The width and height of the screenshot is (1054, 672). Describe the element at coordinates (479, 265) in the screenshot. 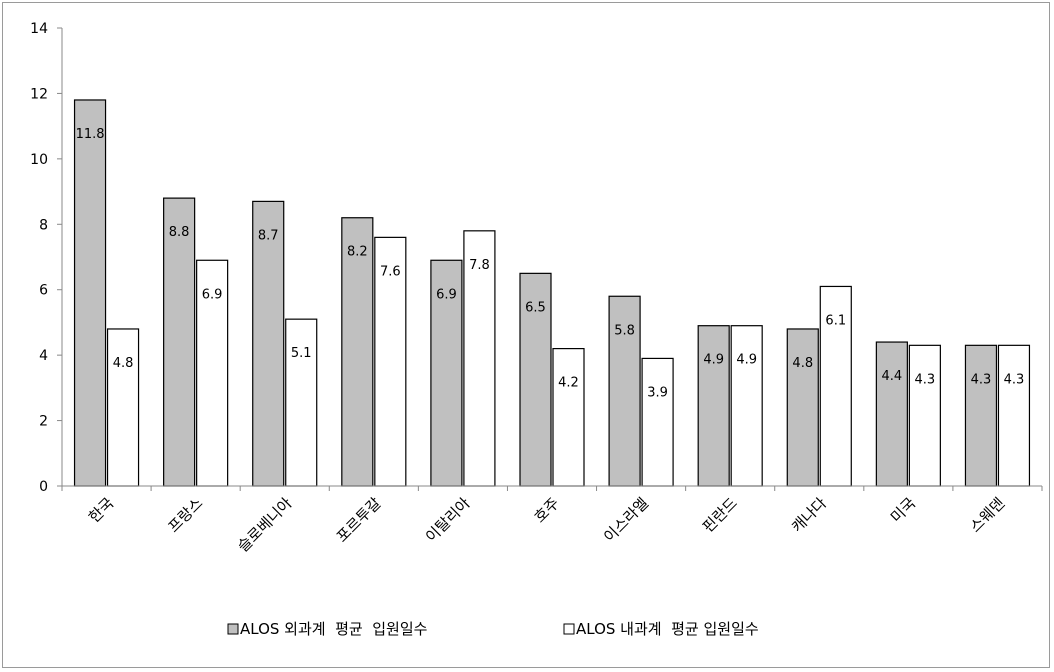

I see `data-label: 7.8` at that location.